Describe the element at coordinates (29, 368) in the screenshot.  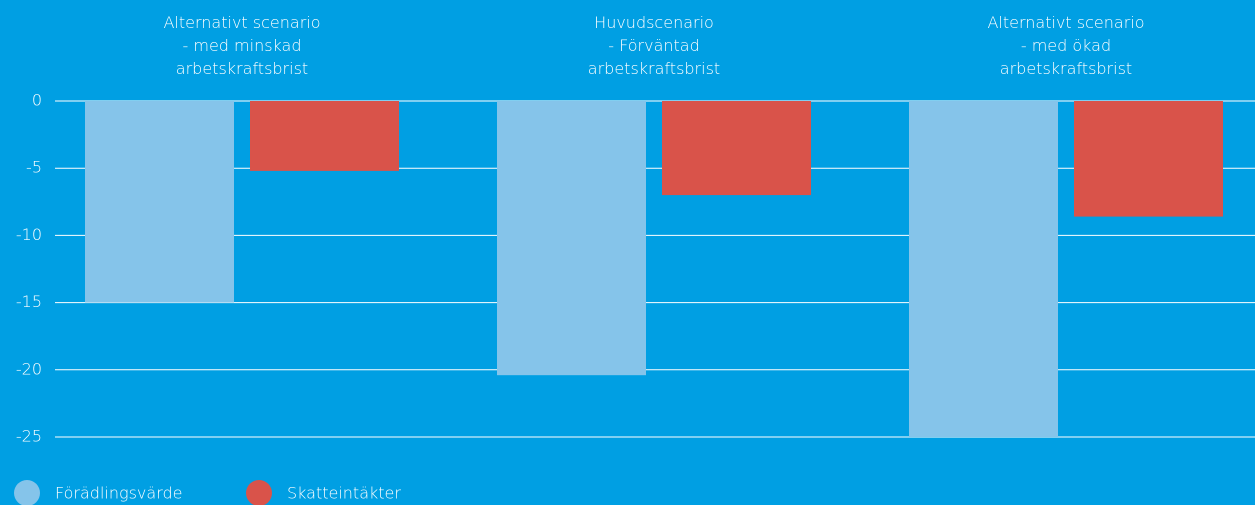
I see `y-tick-label: -20` at that location.